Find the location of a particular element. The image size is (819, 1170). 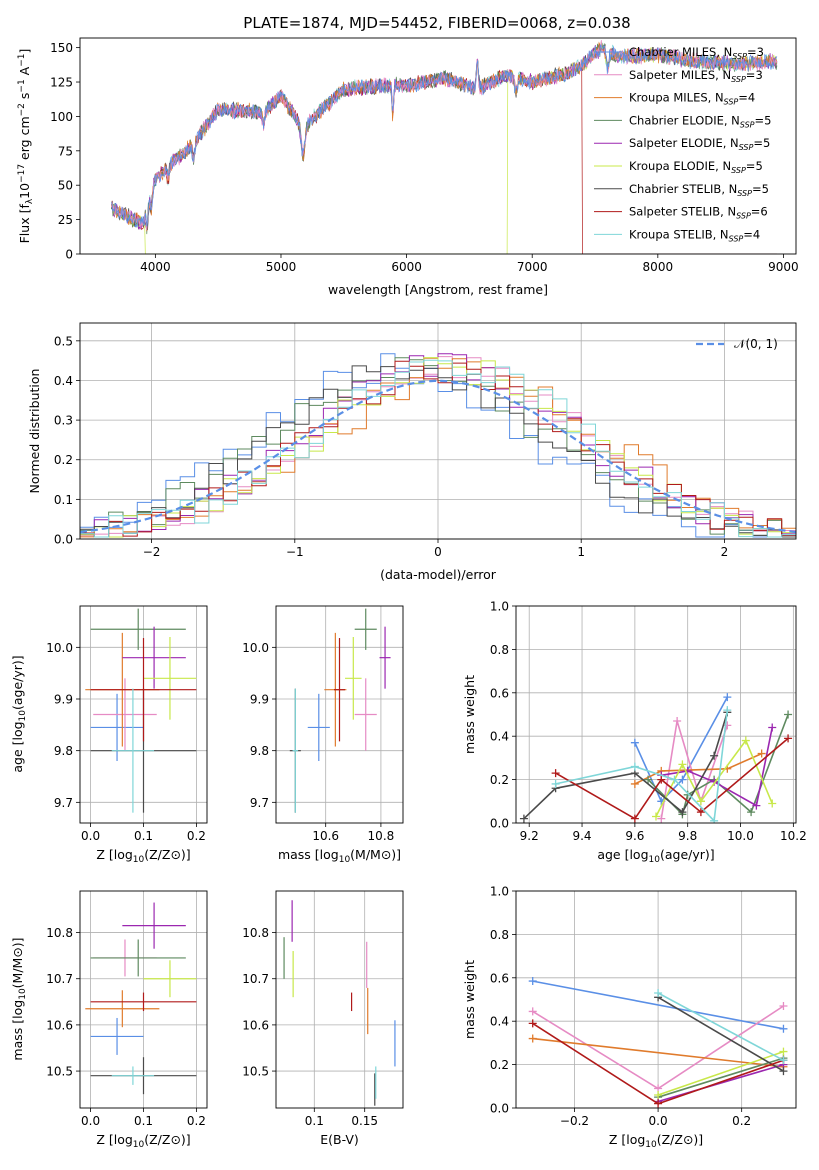

legend-entry-kroupa-miles: Kroupa MILES, NSSP=4 is located at coordinates (692, 99).